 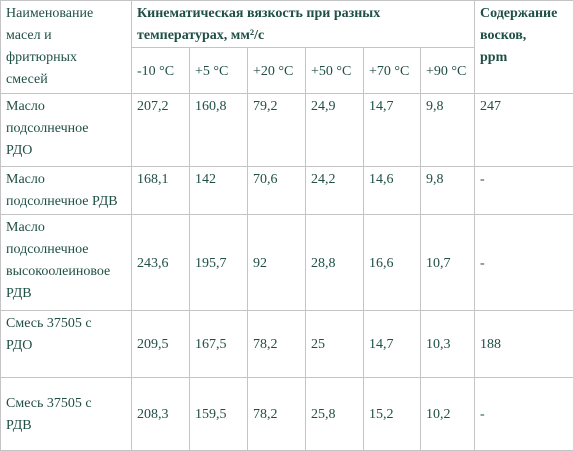 What do you see at coordinates (218, 414) in the screenshot?
I see `value-cell: 159,5` at bounding box center [218, 414].